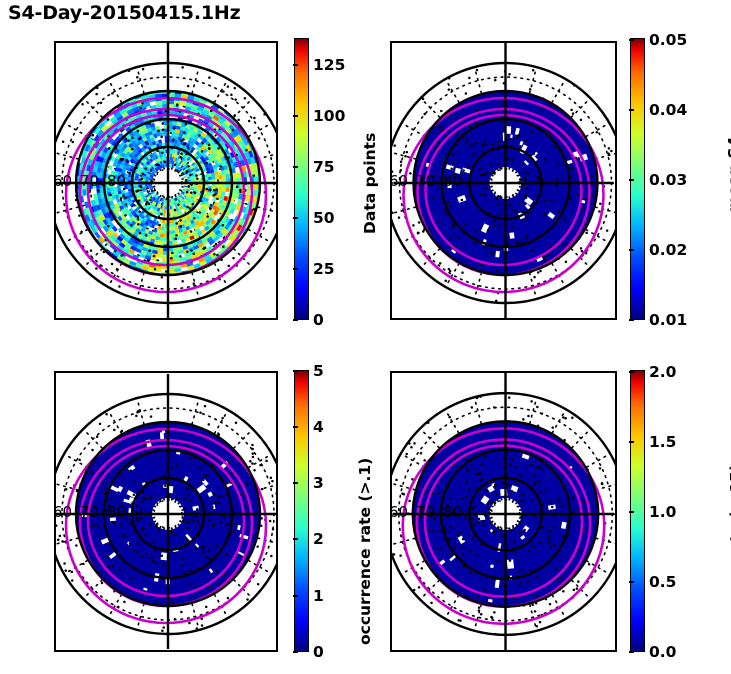 This screenshot has height=674, width=731. What do you see at coordinates (663, 512) in the screenshot?
I see `colorbar-tick-label-4-2: 1.0` at bounding box center [663, 512].